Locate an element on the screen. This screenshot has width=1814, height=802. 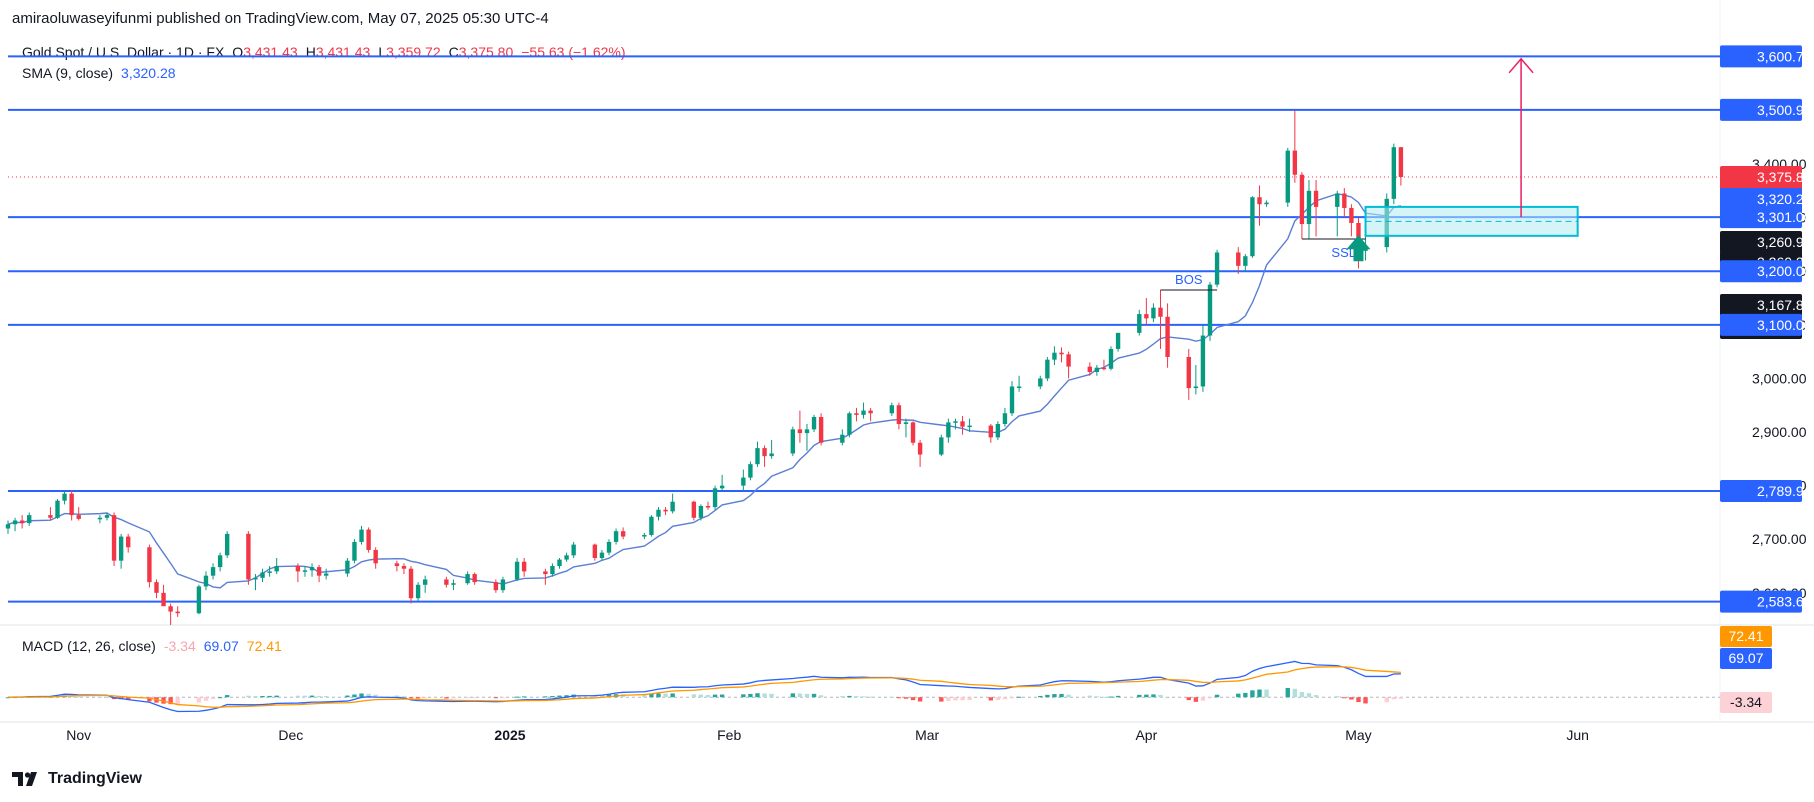
level-tag: 3,600.76 is located at coordinates (1766, 56).